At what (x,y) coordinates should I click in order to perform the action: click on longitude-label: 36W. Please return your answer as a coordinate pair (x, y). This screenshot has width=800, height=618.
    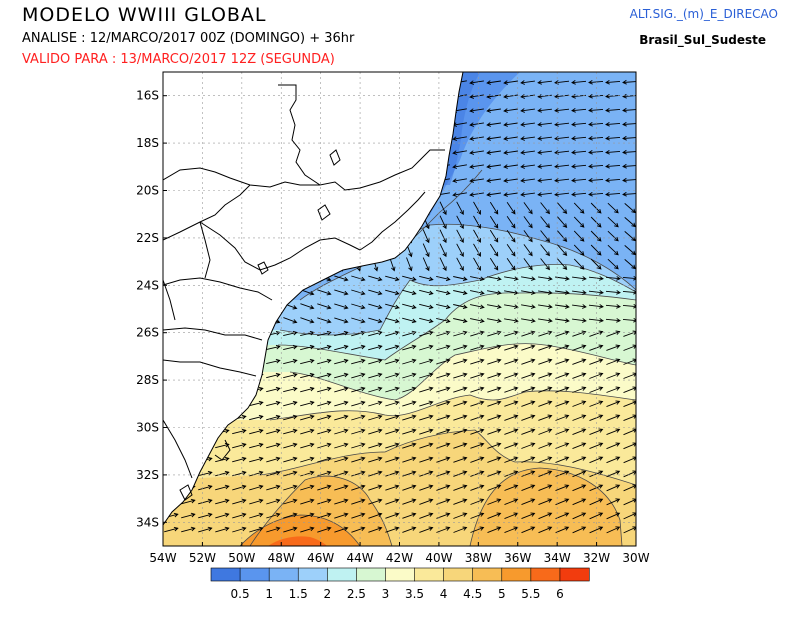
    Looking at the image, I should click on (517, 558).